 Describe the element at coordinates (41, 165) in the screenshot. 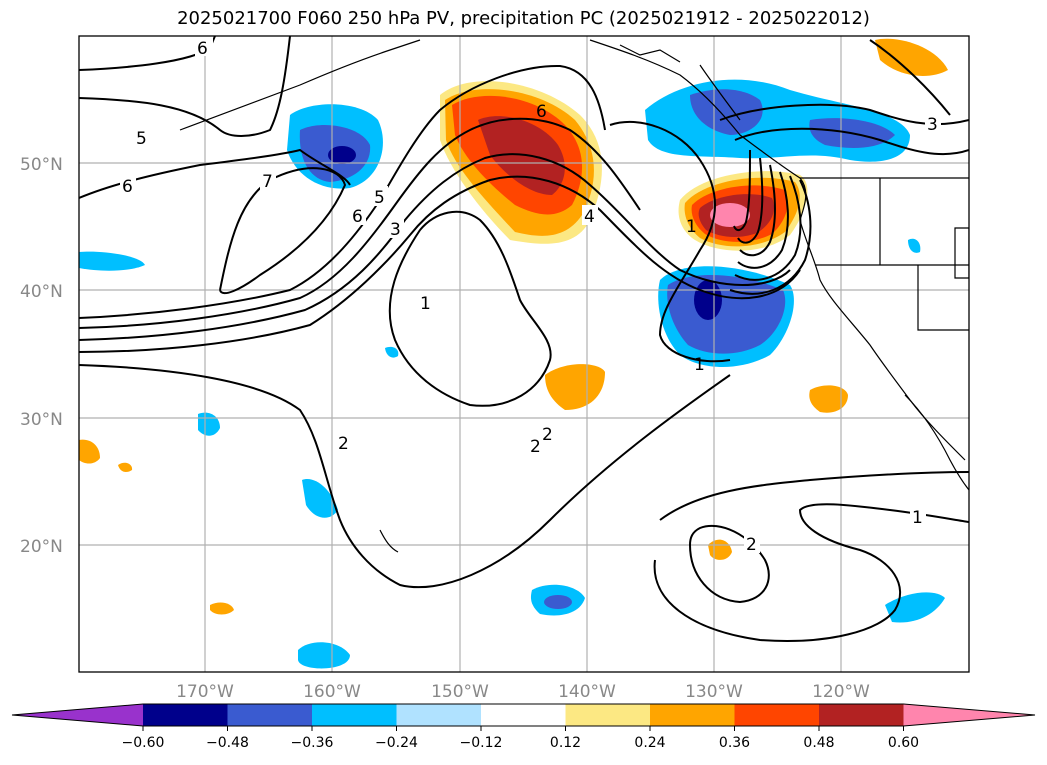

I see `lat-label: 50°N` at that location.